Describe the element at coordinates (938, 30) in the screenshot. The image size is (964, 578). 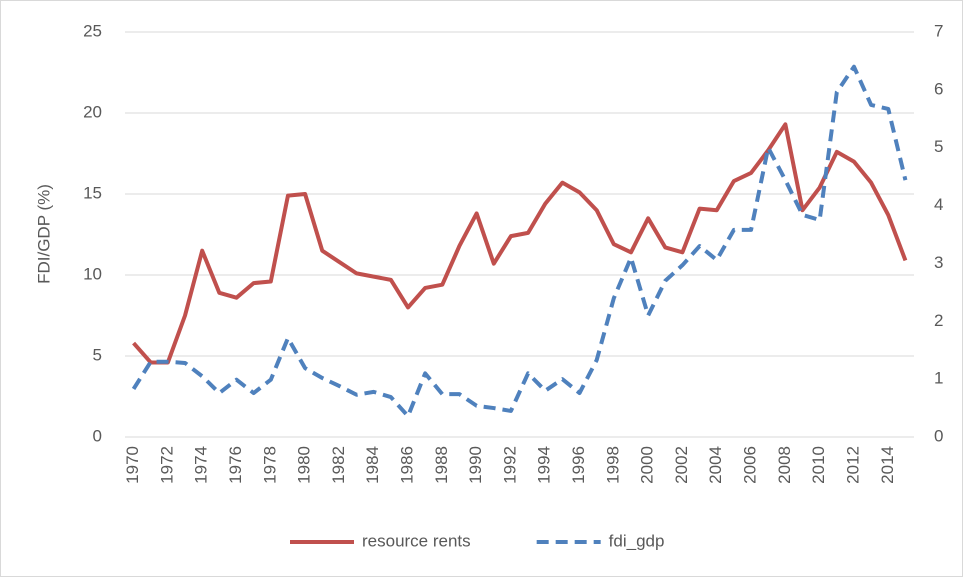
I see `y2-tick-label: 7` at that location.